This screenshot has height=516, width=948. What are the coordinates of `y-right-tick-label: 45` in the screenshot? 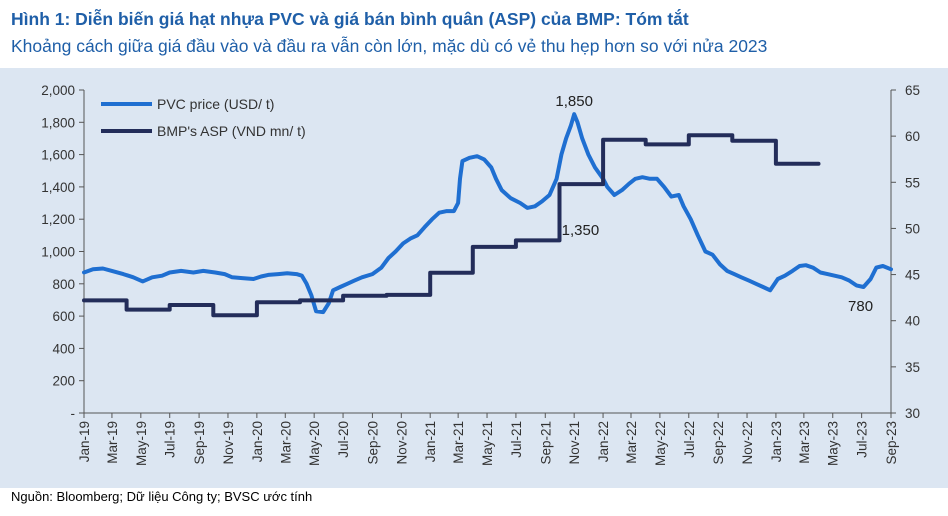 It's located at (912, 275).